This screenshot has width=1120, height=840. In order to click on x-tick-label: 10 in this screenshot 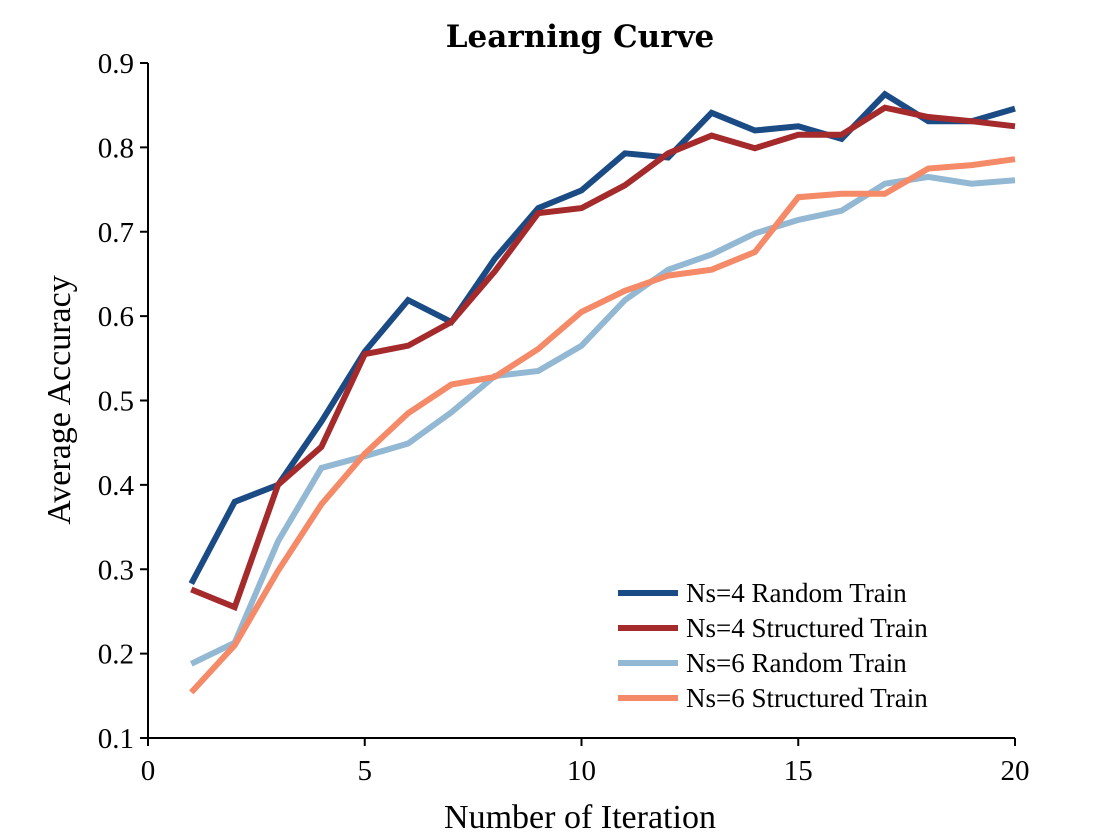, I will do `click(581, 771)`.